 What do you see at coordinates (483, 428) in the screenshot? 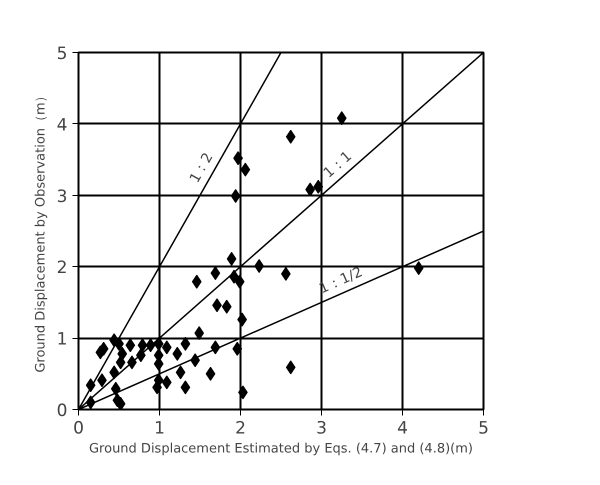
I see `x-tick-label: 5` at bounding box center [483, 428].